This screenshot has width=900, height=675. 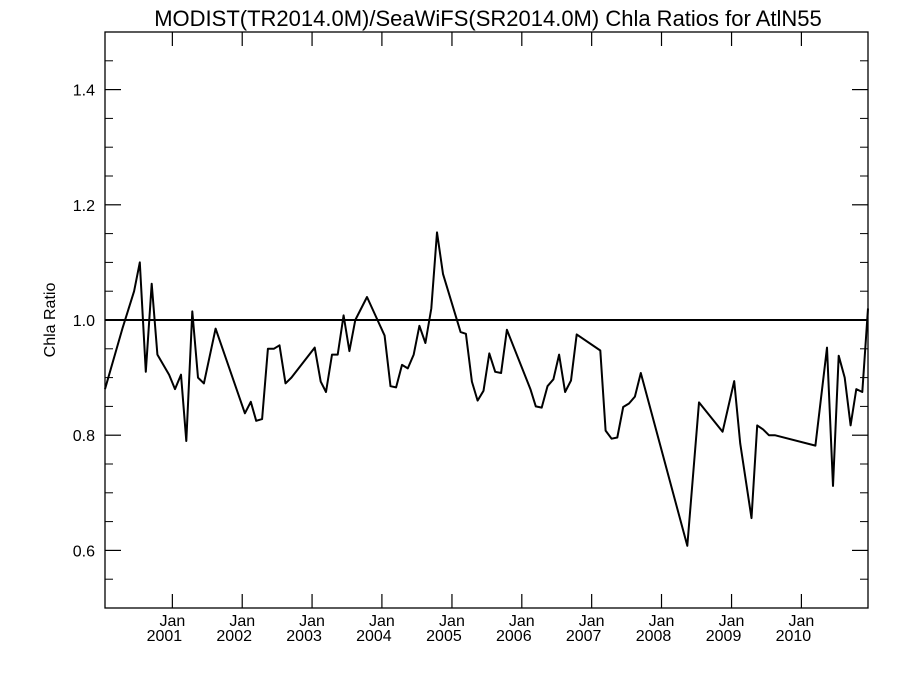 What do you see at coordinates (654, 636) in the screenshot?
I see `x-tick-label-year: 2008` at bounding box center [654, 636].